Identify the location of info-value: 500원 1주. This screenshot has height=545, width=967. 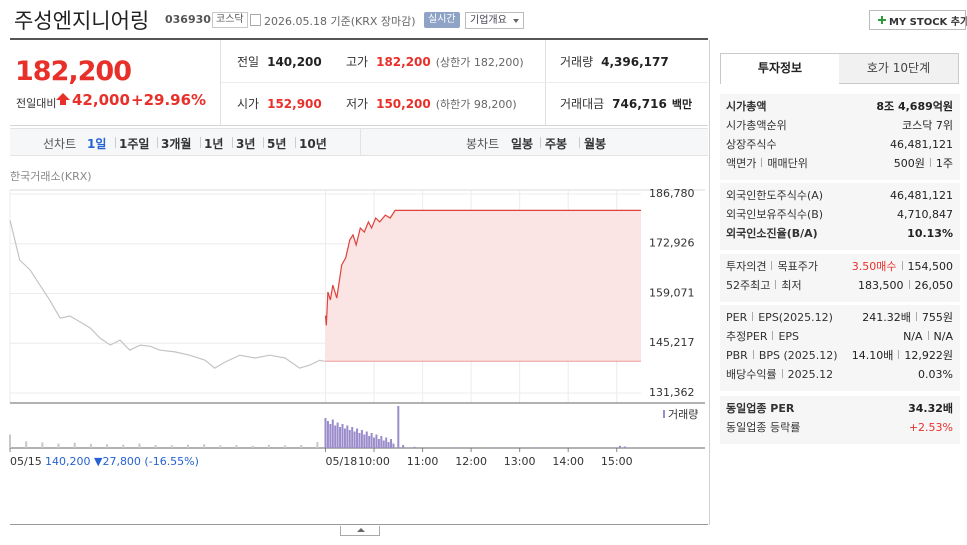
(923, 164).